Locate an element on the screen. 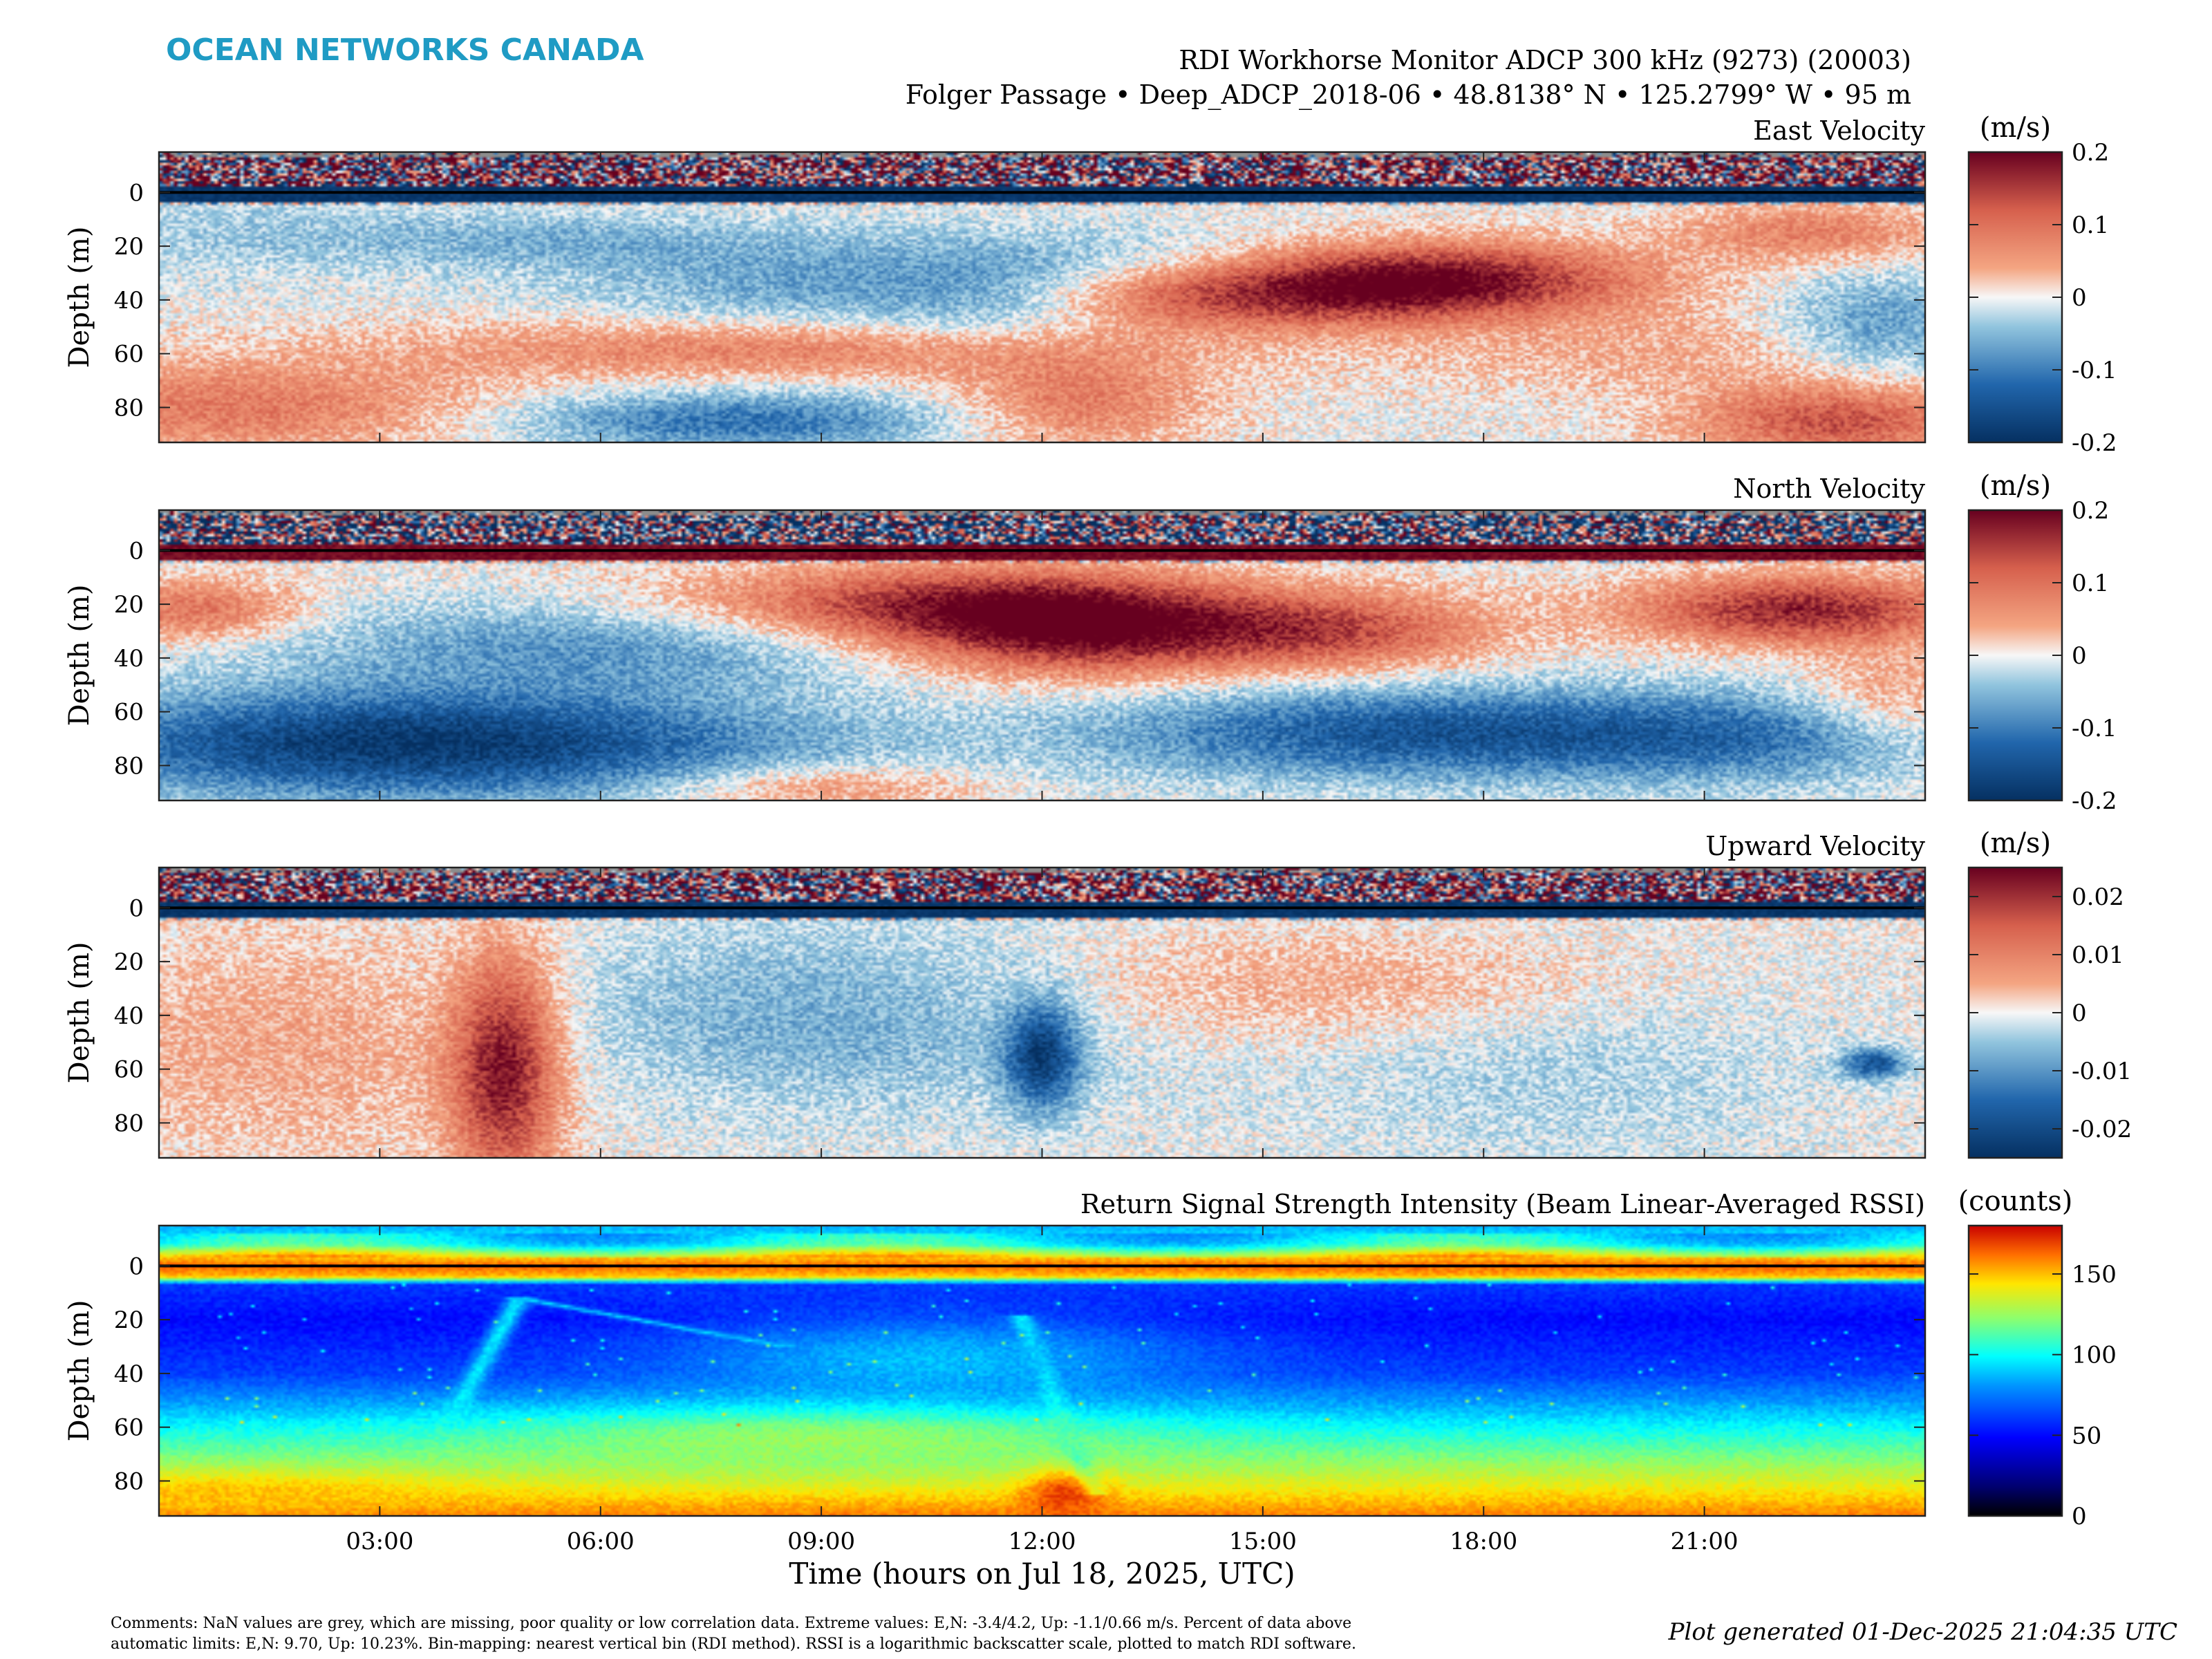 The image size is (2212, 1659). colorbar-tick-label: 0.01 is located at coordinates (2098, 955).